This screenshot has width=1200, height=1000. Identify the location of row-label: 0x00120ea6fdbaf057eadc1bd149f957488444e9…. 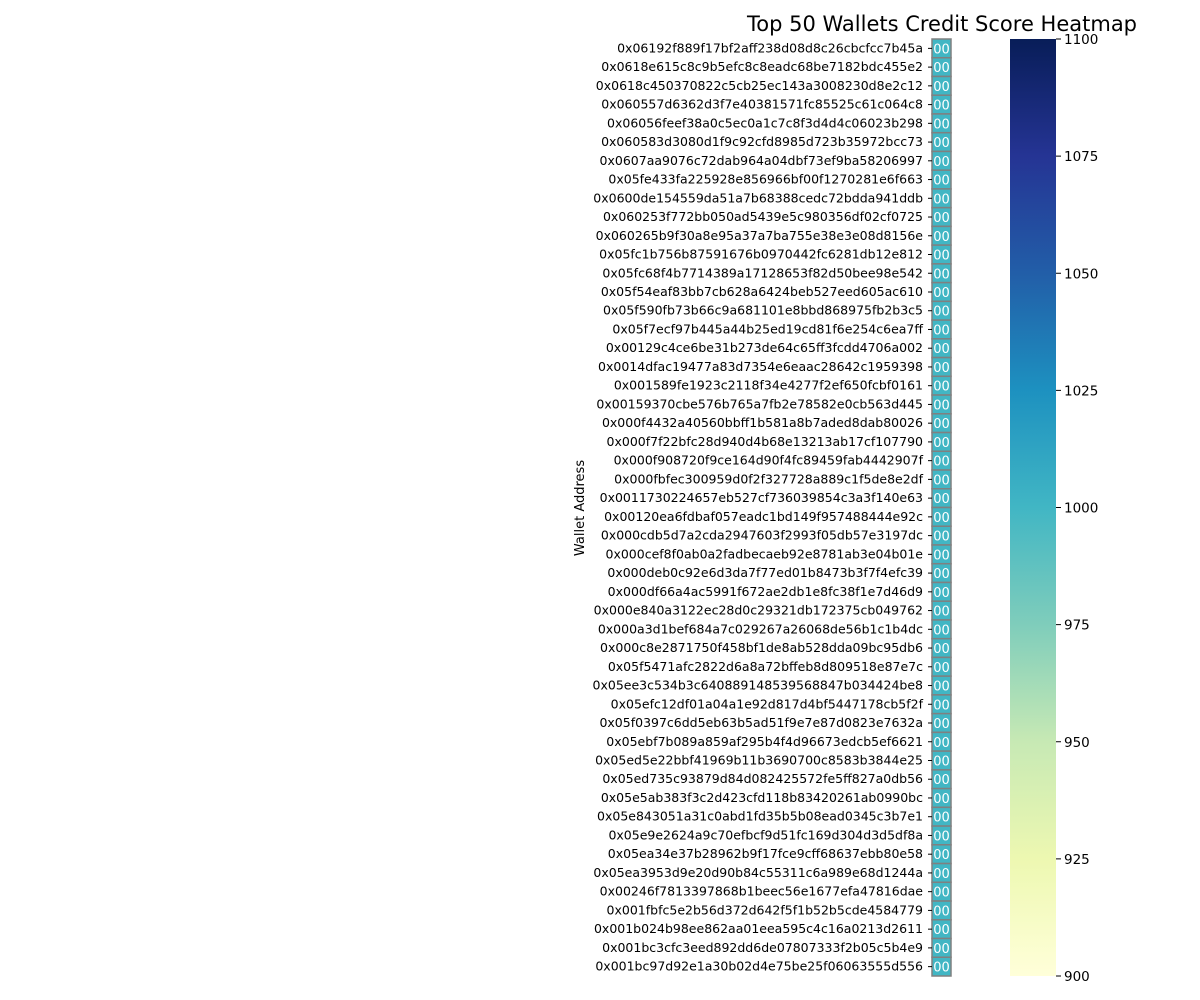
(763, 516).